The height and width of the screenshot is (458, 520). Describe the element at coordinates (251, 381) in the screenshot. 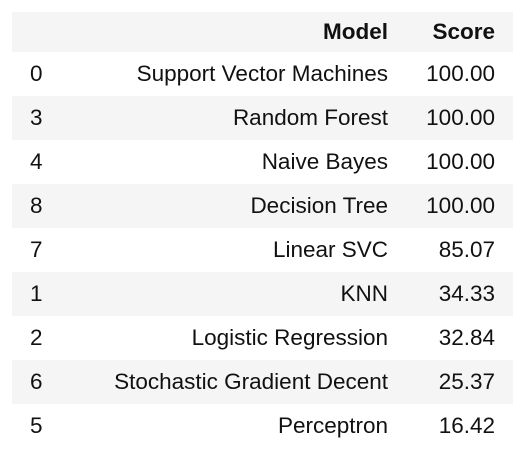

I see `model-name: Stochastic Gradient Decent` at that location.